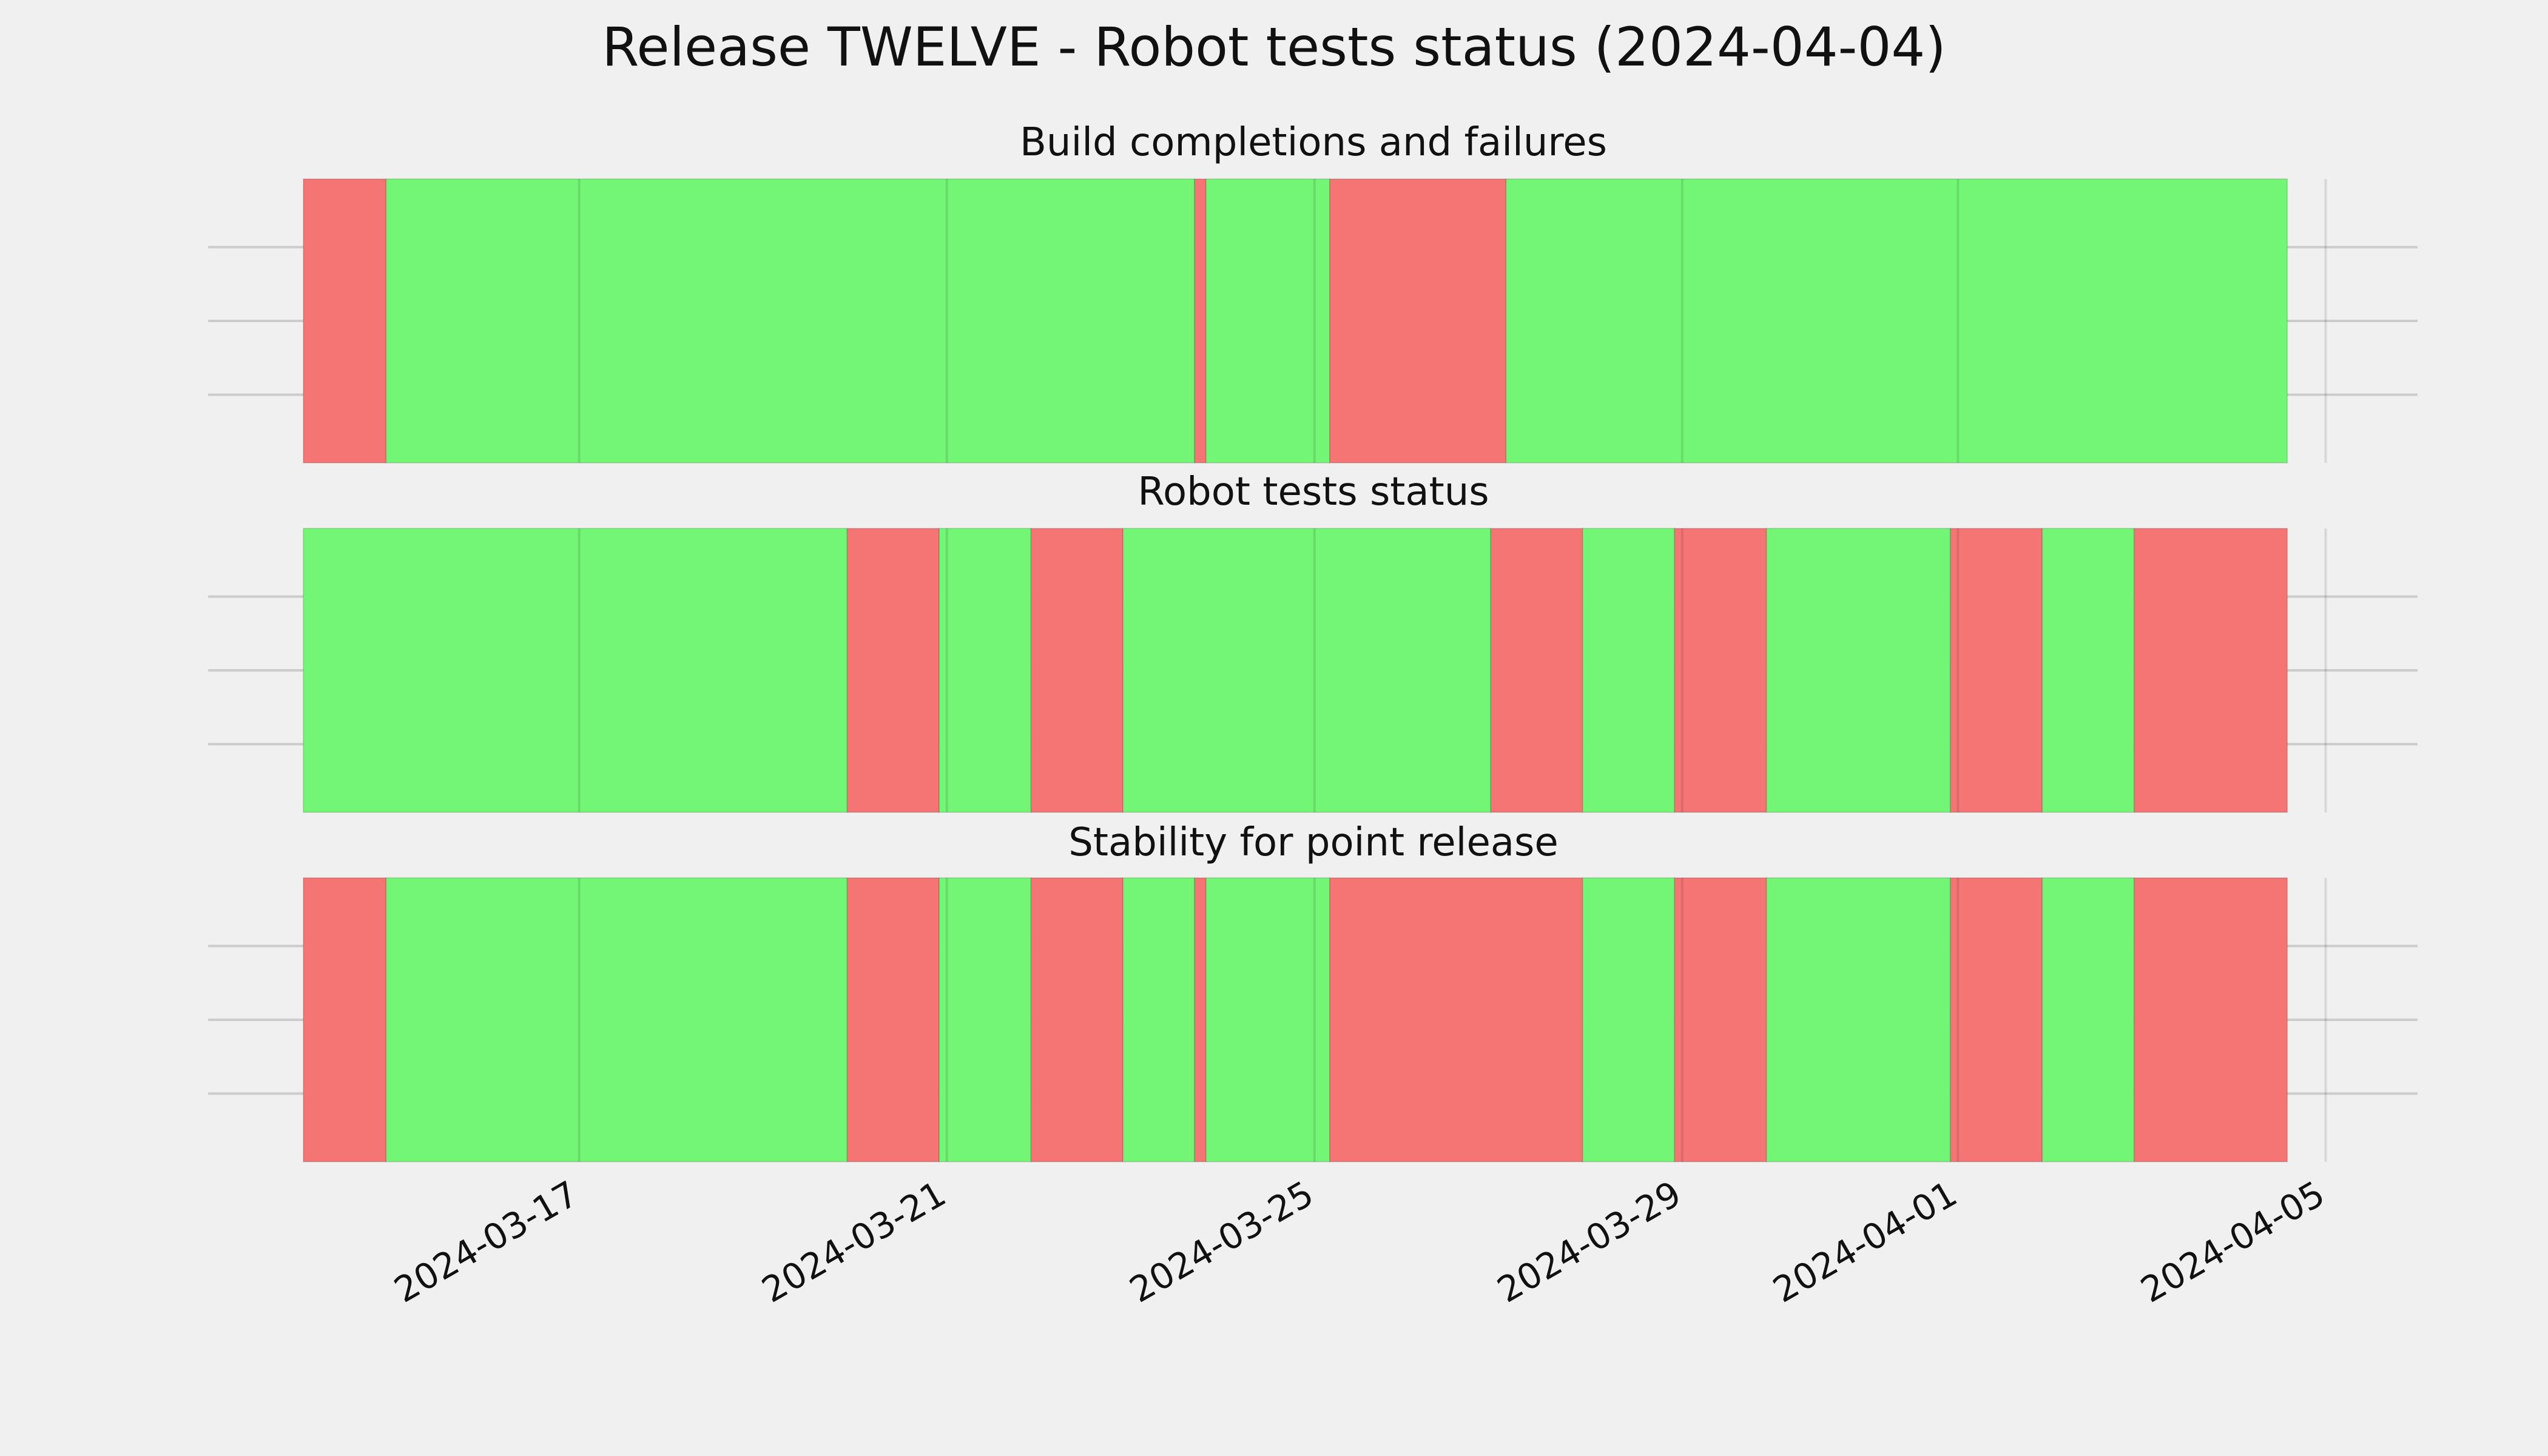  Describe the element at coordinates (1313, 142) in the screenshot. I see `panel-build-title: Build completions and failures` at that location.